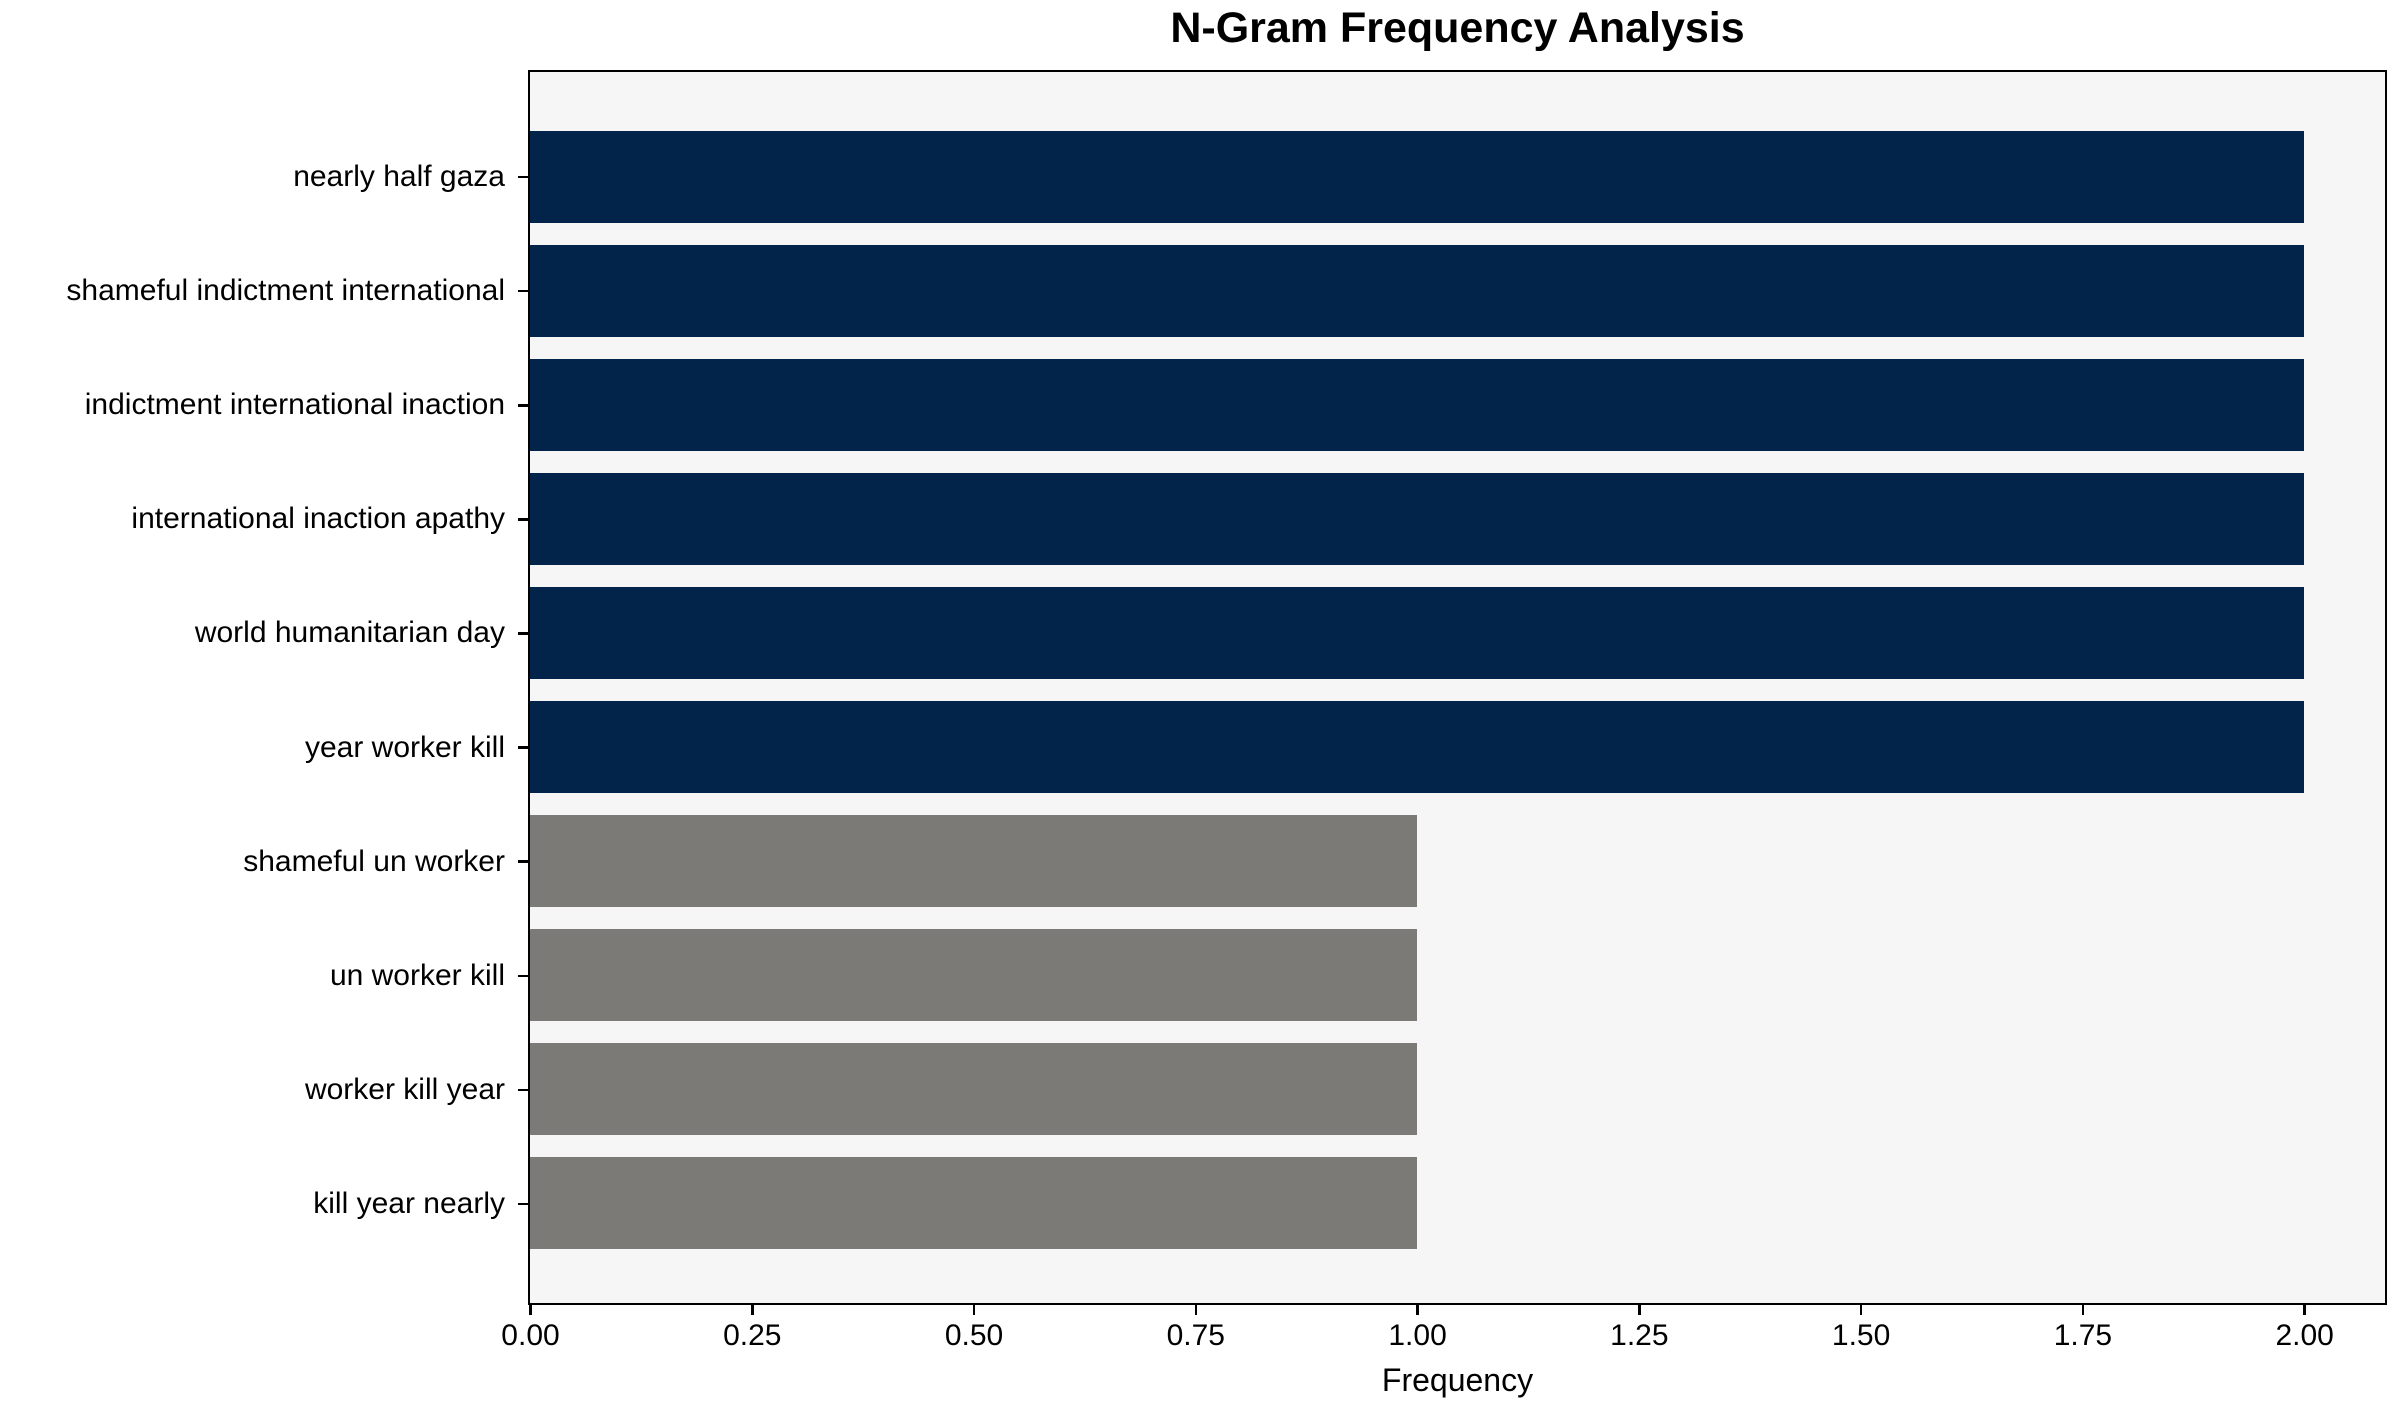  What do you see at coordinates (1457, 1380) in the screenshot?
I see `x-axis-title: Frequency` at bounding box center [1457, 1380].